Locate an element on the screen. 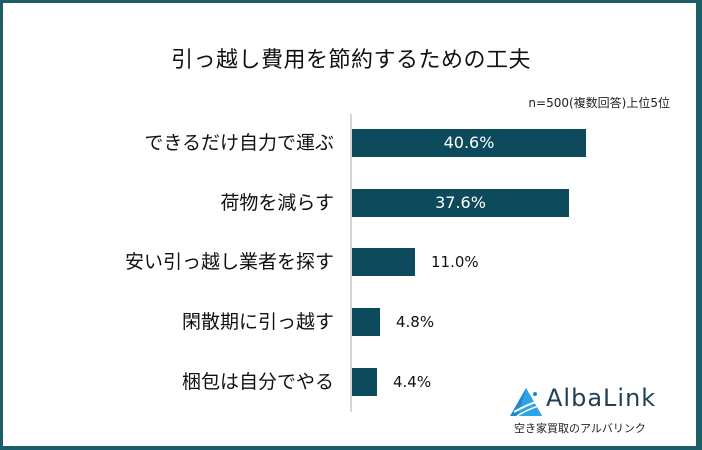 This screenshot has width=702, height=450. bar-row: 安い引っ越し業者を探す 11.0% is located at coordinates (351, 262).